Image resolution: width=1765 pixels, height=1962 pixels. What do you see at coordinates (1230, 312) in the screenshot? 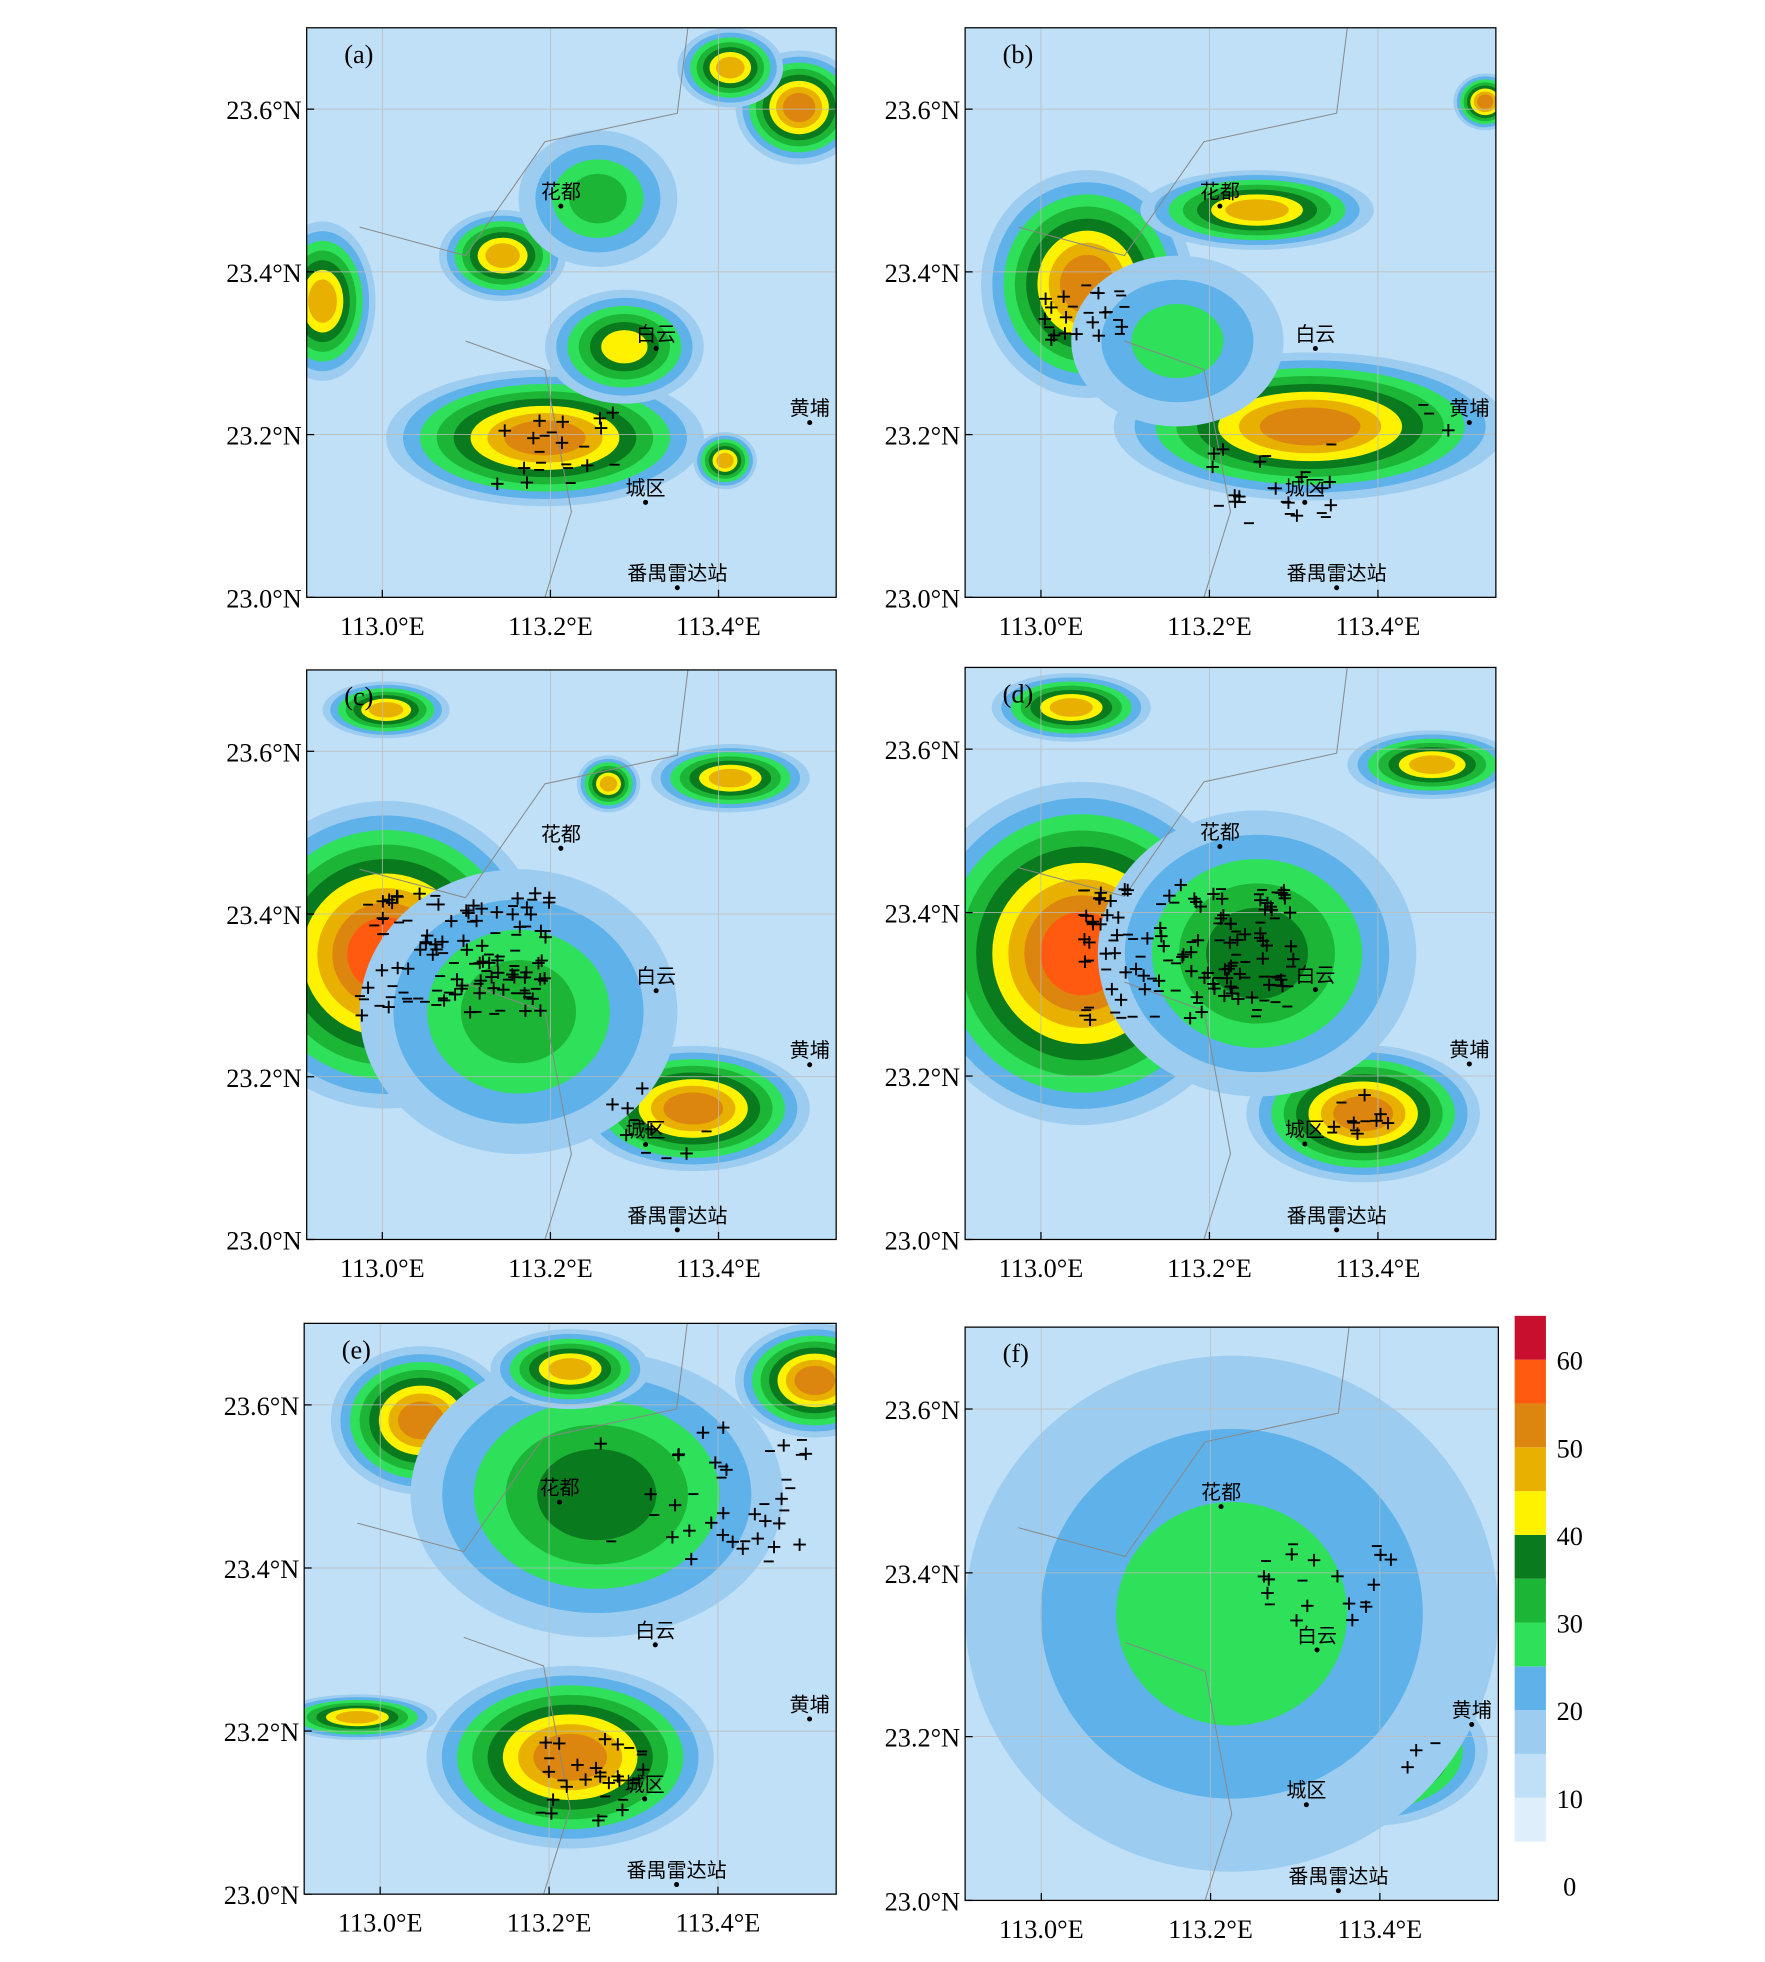
I see `radar-field` at bounding box center [1230, 312].